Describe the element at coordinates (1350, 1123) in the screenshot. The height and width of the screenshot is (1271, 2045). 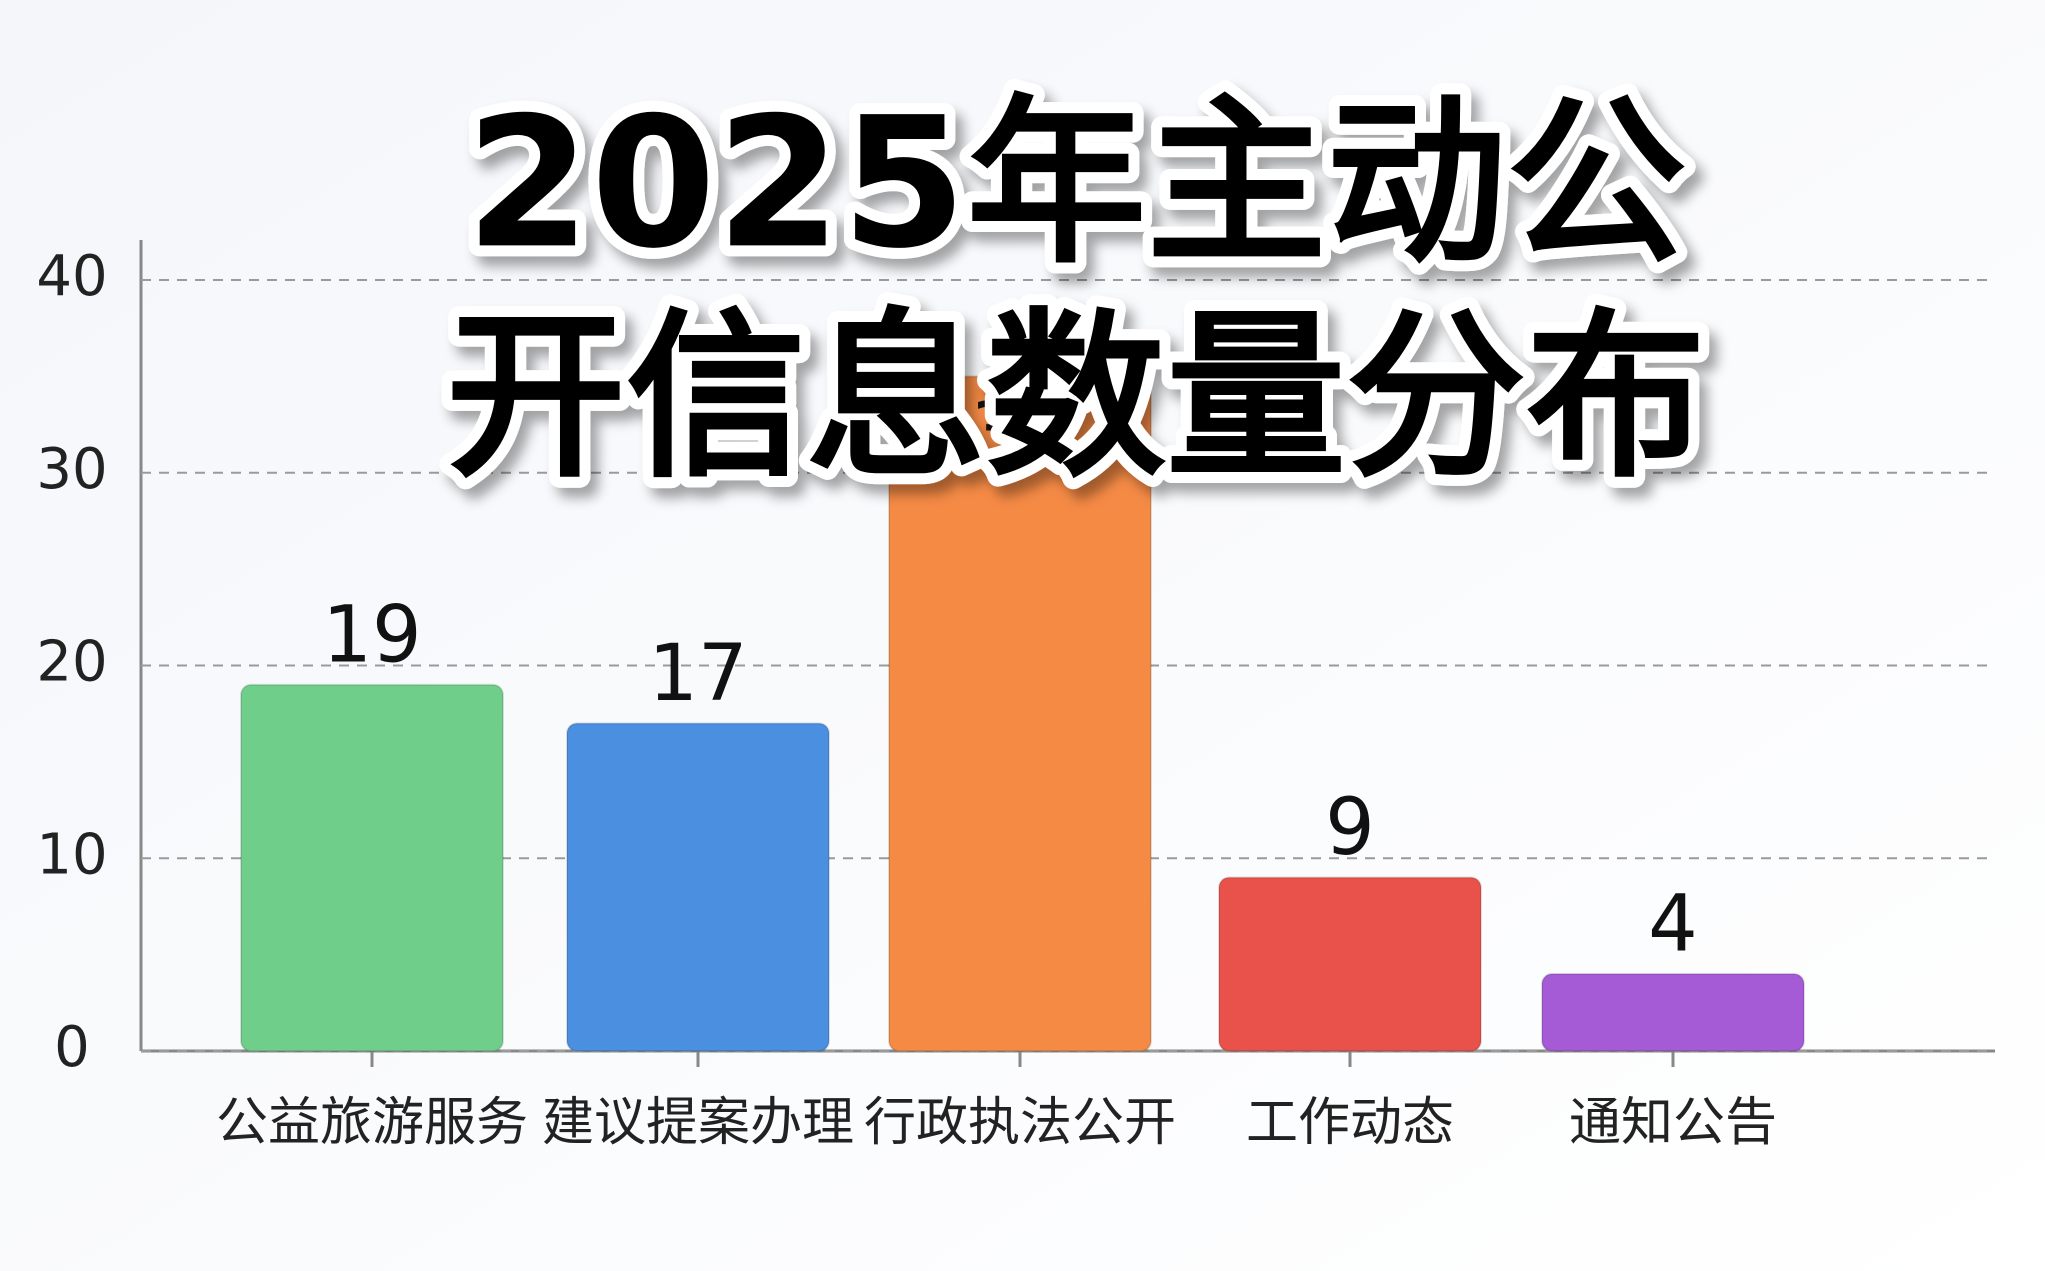
I see `x-tick-label: 工作动态` at that location.